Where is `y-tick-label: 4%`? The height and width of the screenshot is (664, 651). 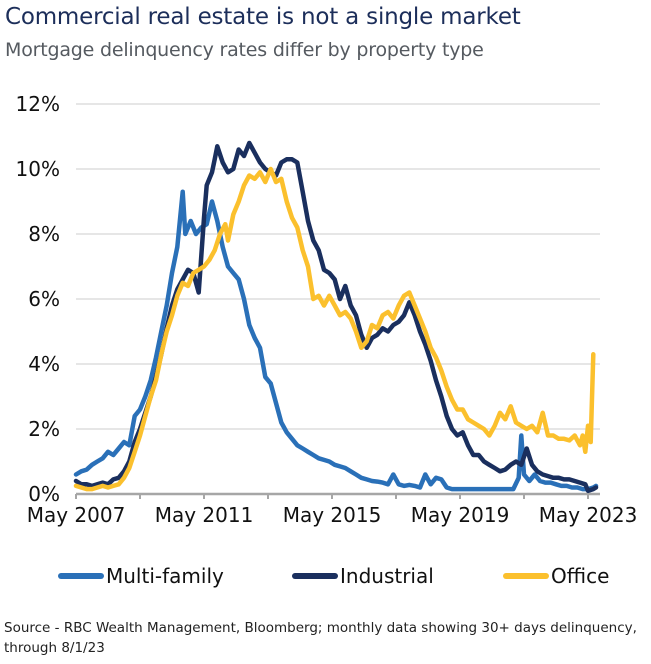
y-tick-label: 4% is located at coordinates (44, 364).